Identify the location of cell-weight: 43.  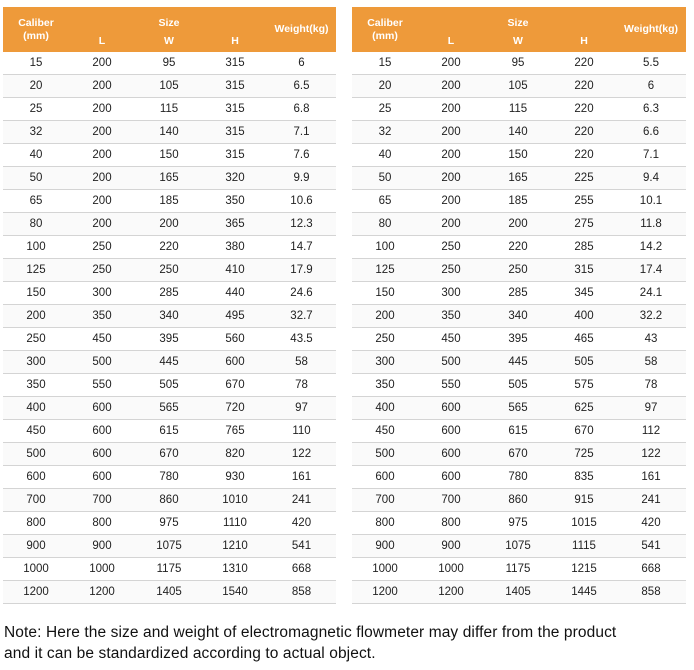
(651, 339).